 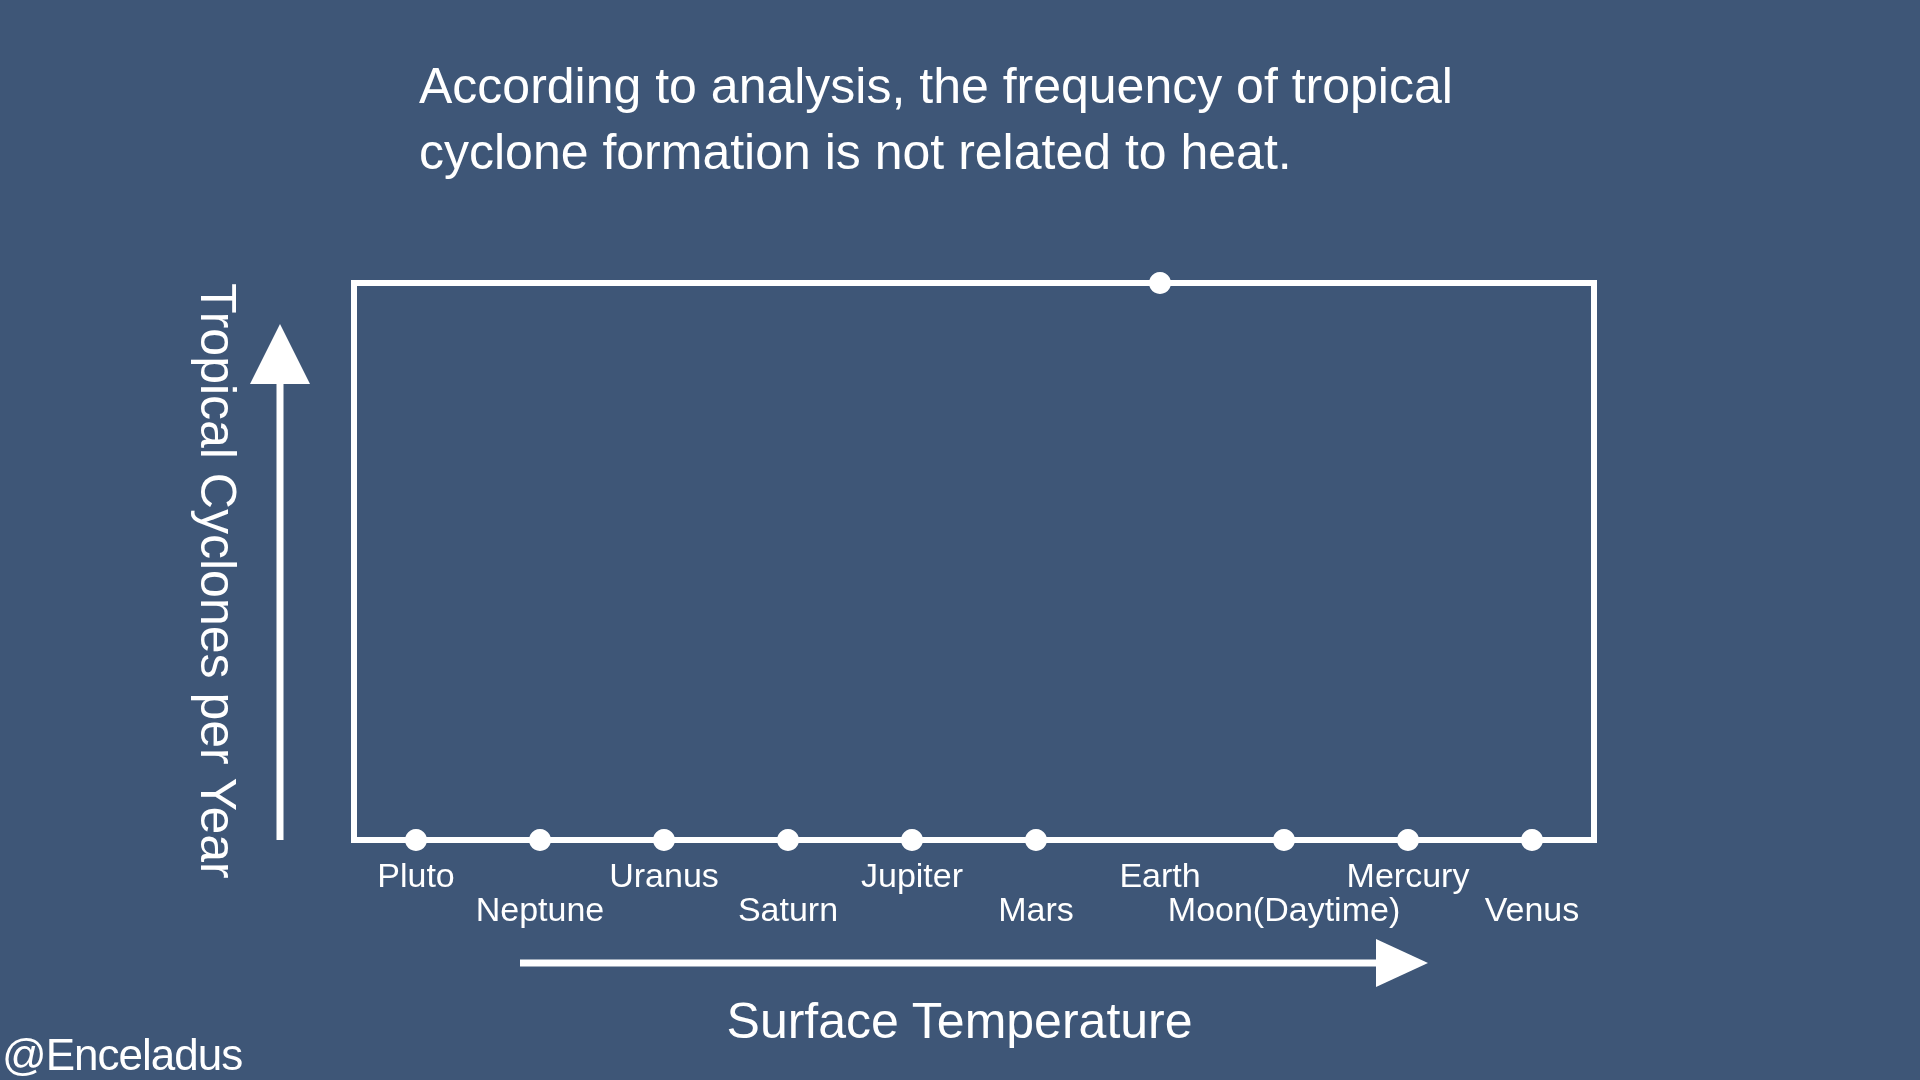 I want to click on x-tick-label: Neptune, so click(x=540, y=909).